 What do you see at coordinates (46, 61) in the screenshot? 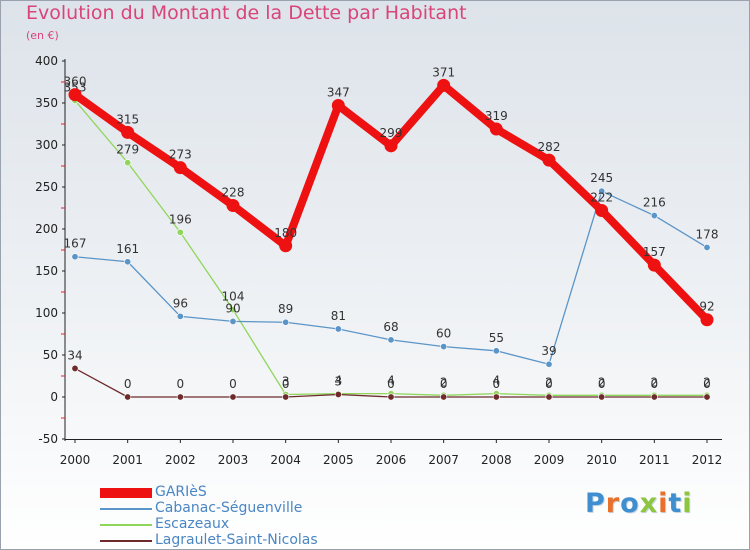
I see `y-tick-label: 400` at bounding box center [46, 61].